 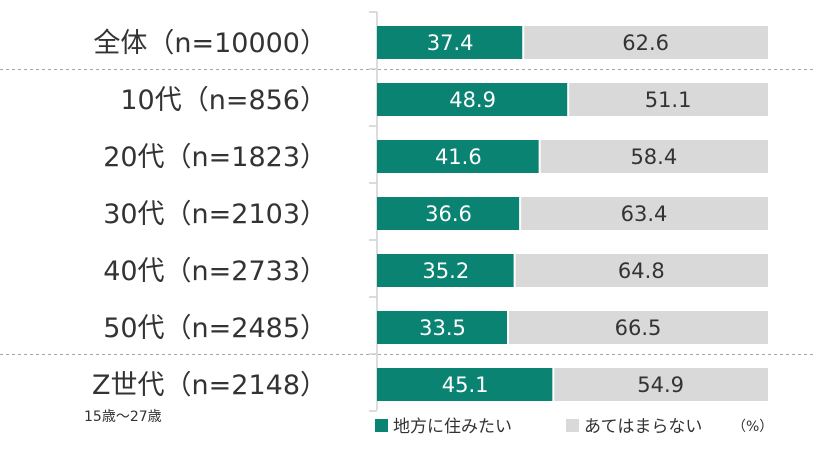 I want to click on data-label-series-2: 54.9, so click(x=660, y=385).